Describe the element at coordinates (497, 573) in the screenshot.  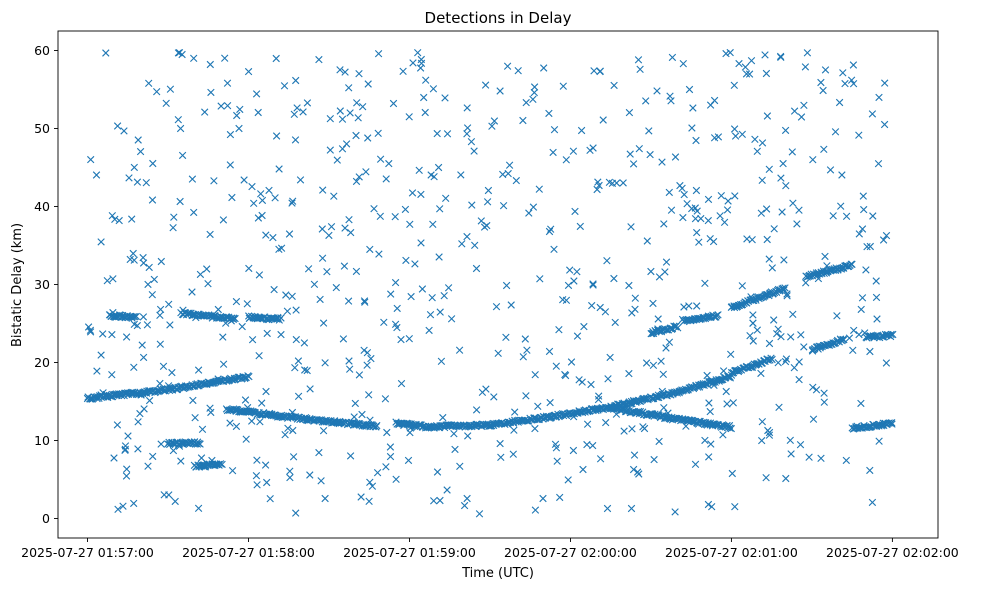
I see `x-axis-label: Time (UTC)` at that location.